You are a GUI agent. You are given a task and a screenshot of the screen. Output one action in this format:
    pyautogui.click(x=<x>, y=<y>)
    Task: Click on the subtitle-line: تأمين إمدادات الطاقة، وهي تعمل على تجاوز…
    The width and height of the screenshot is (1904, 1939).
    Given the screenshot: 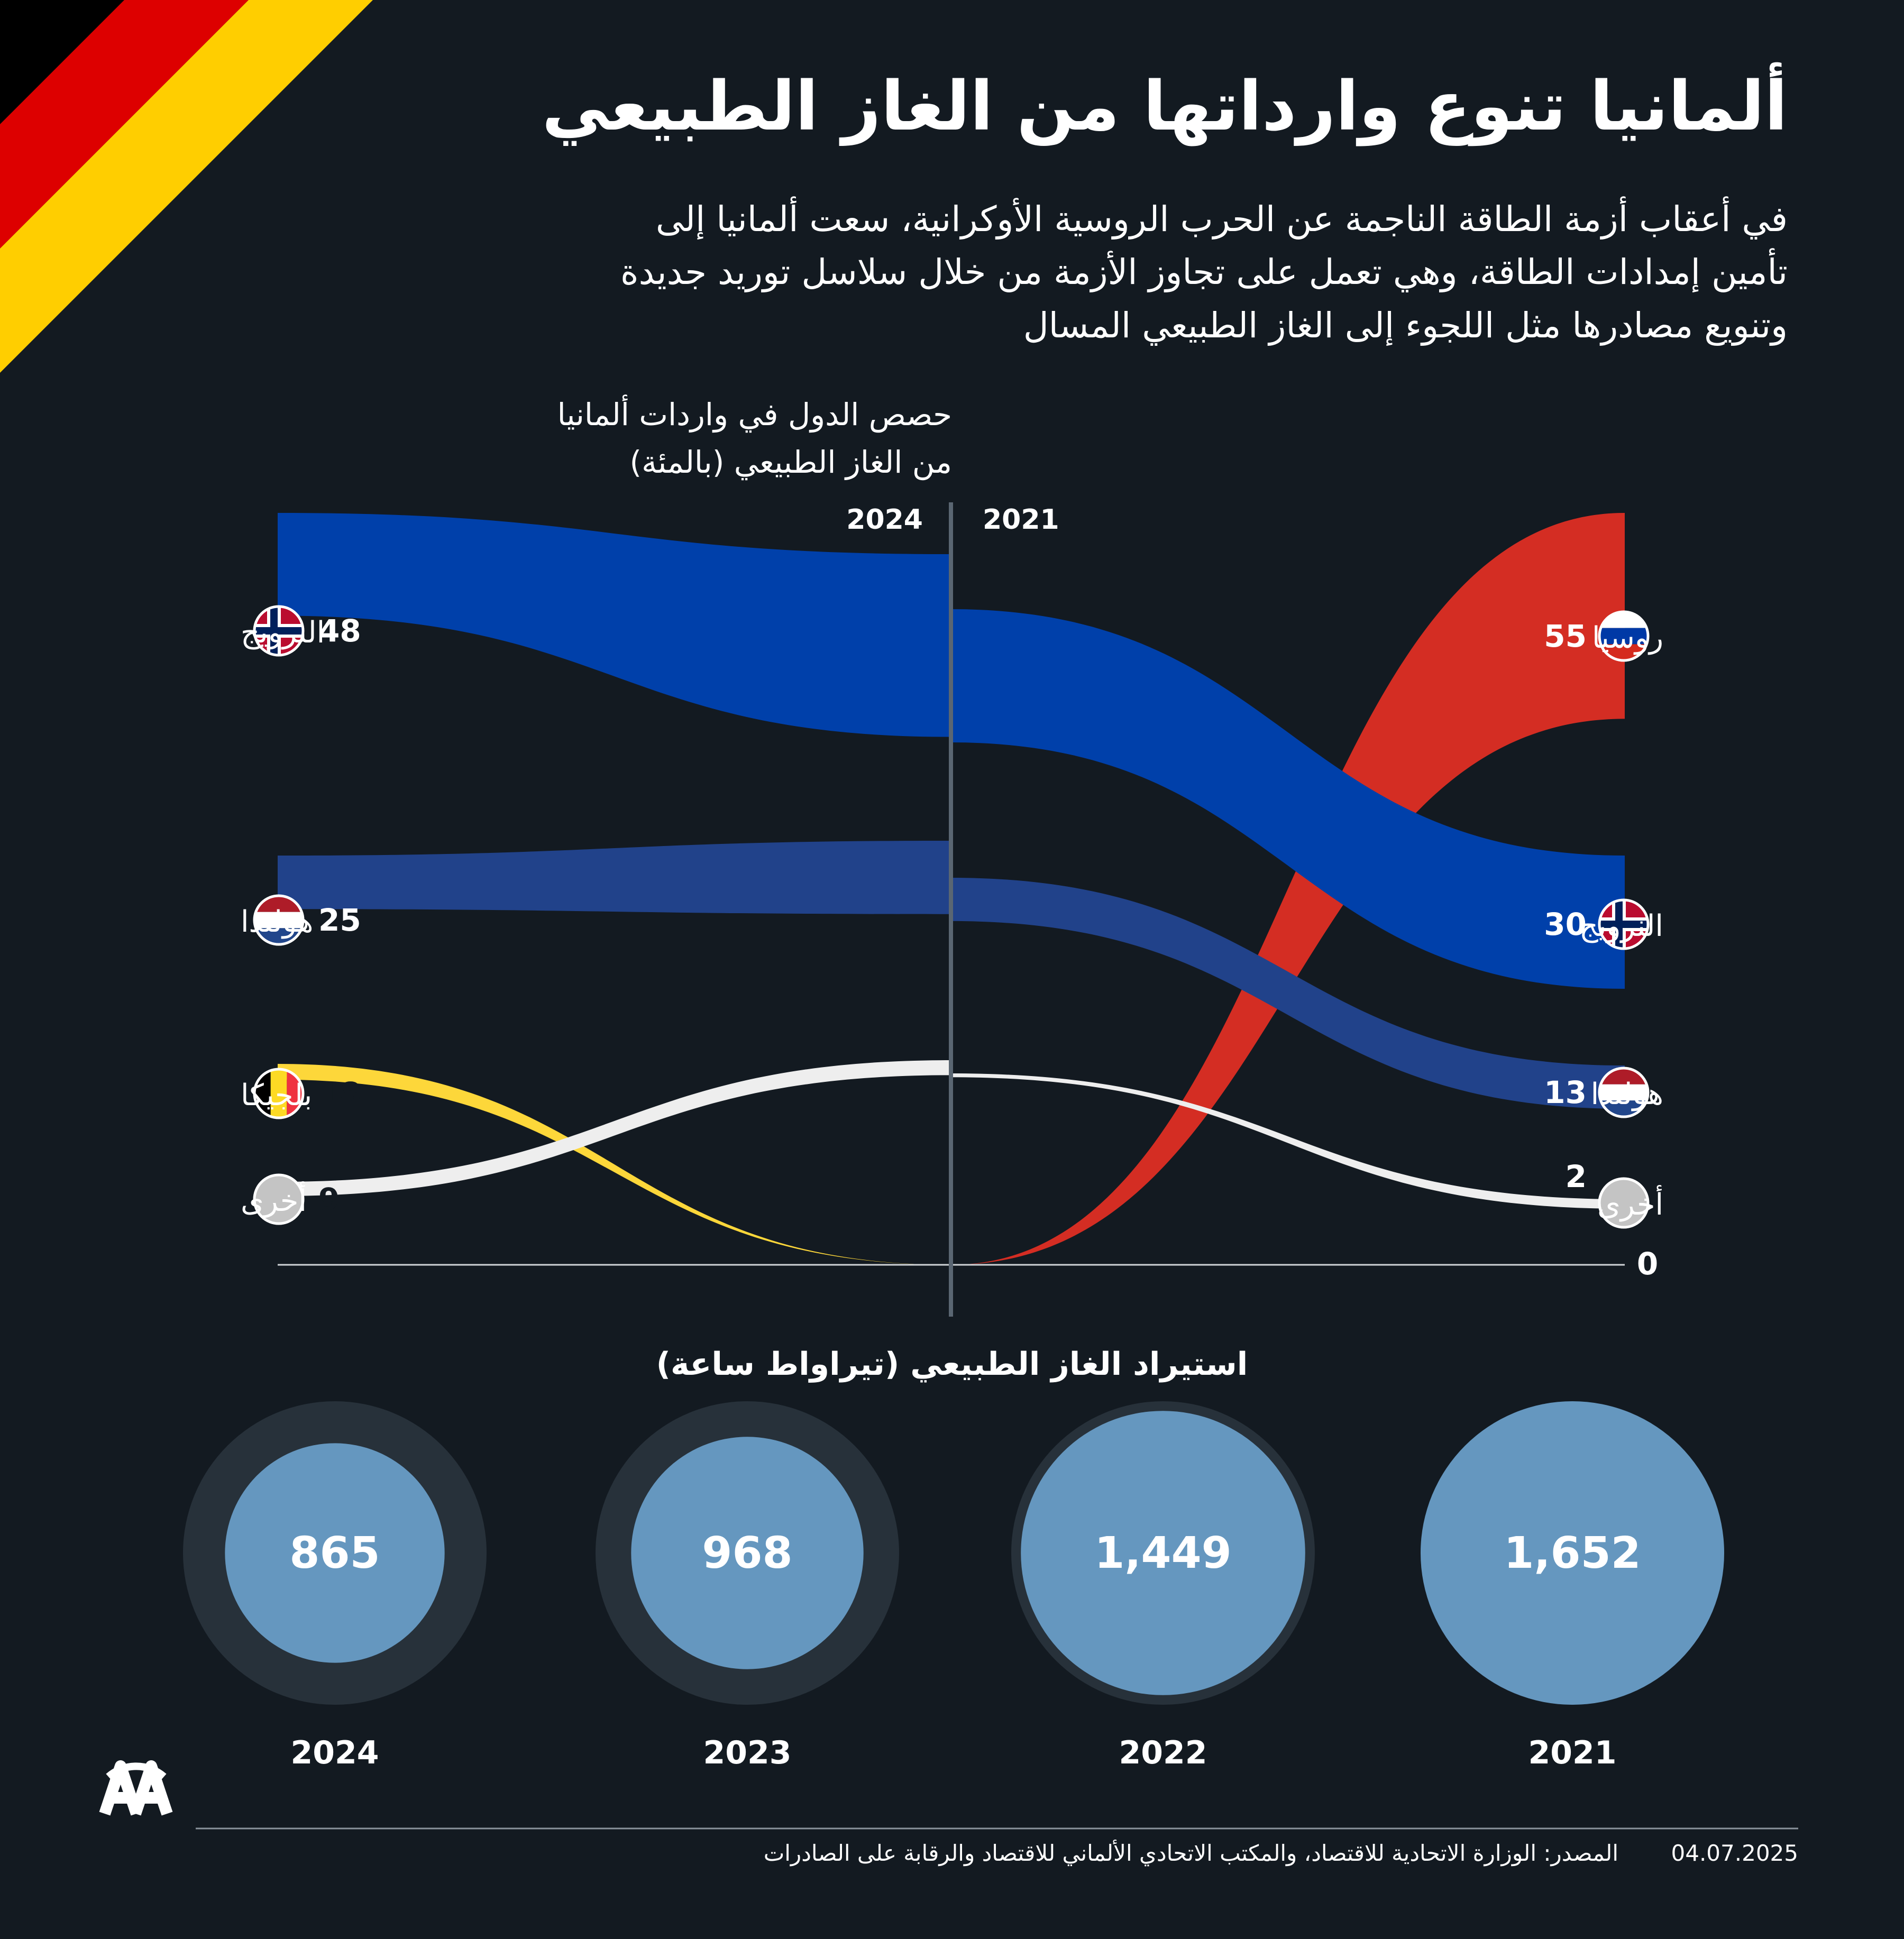 What is the action you would take?
    pyautogui.click(x=1204, y=272)
    